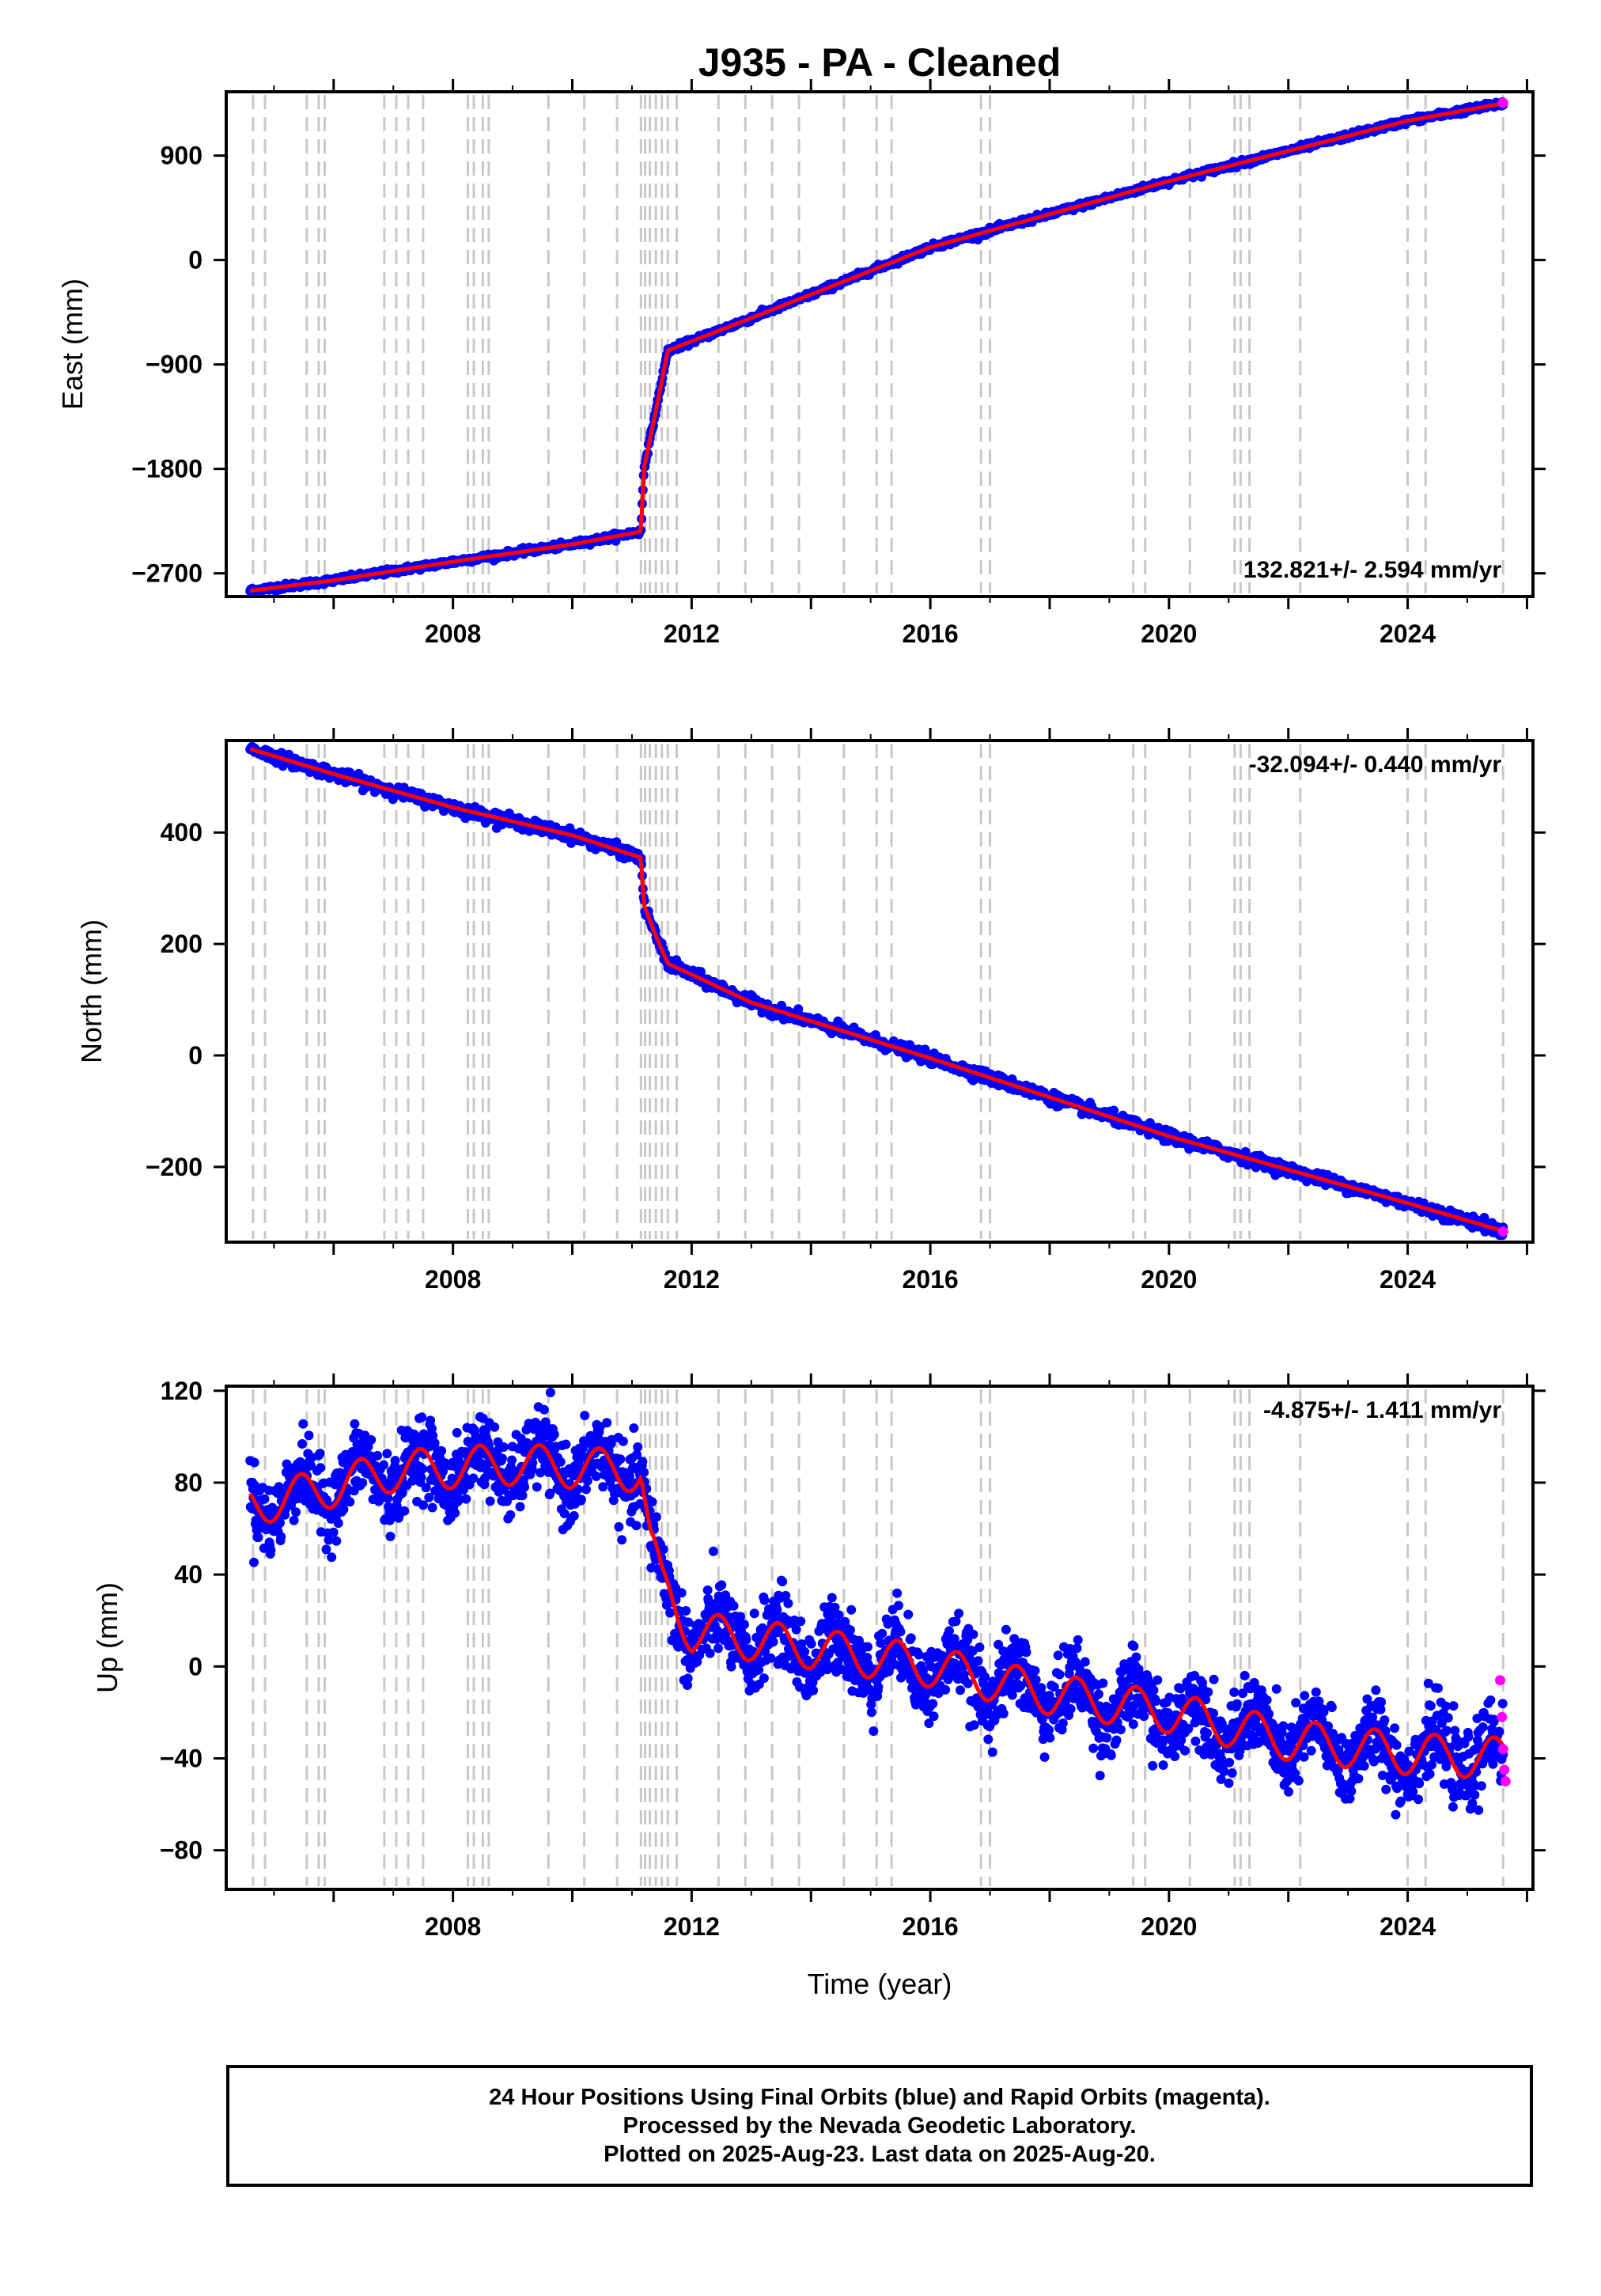 The height and width of the screenshot is (2296, 1601). I want to click on velocity-annotation: 132.821+/- 2.594 mm/yr, so click(1372, 570).